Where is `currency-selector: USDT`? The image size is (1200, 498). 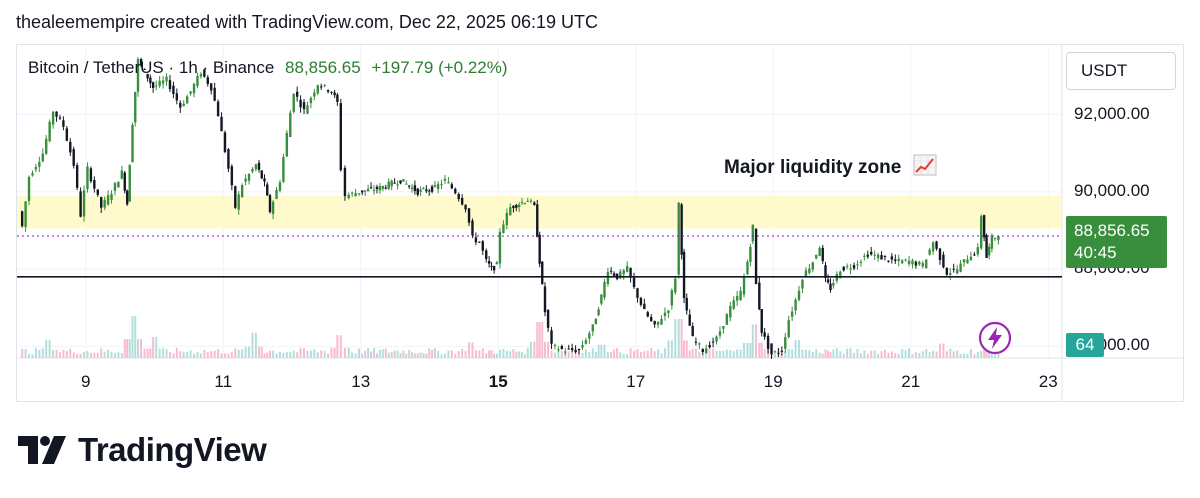 currency-selector: USDT is located at coordinates (1121, 71).